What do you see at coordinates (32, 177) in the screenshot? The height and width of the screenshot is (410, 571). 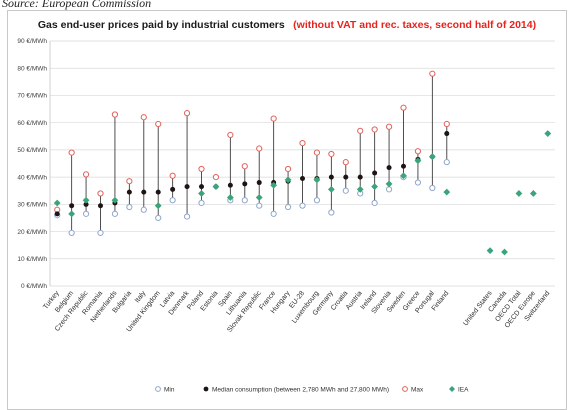 I see `y-tick-label: 40 €/MWh` at bounding box center [32, 177].